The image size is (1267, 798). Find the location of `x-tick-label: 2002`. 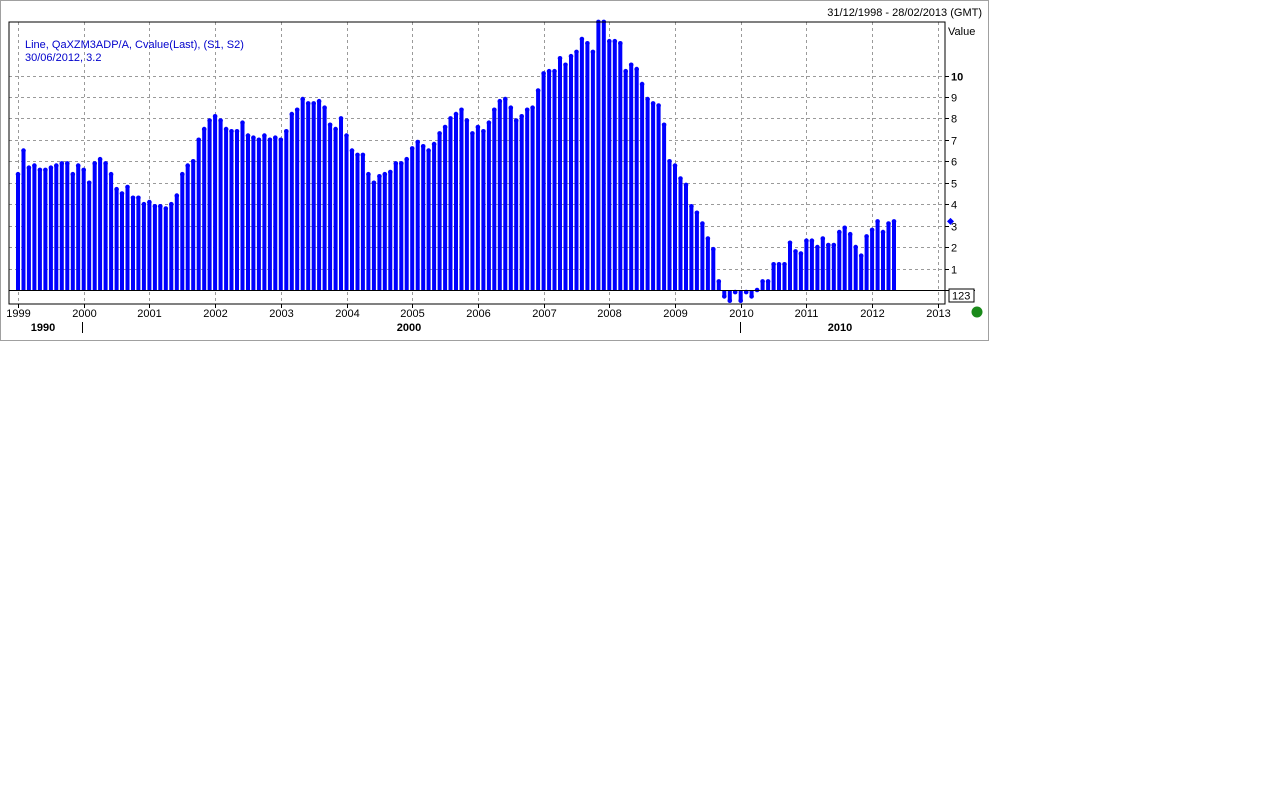

x-tick-label: 2002 is located at coordinates (215, 314).